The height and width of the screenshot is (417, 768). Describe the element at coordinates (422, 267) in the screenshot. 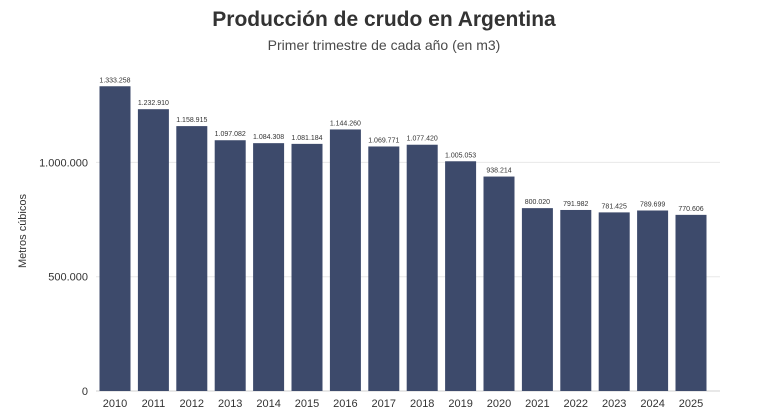

I see `bar-2018` at that location.